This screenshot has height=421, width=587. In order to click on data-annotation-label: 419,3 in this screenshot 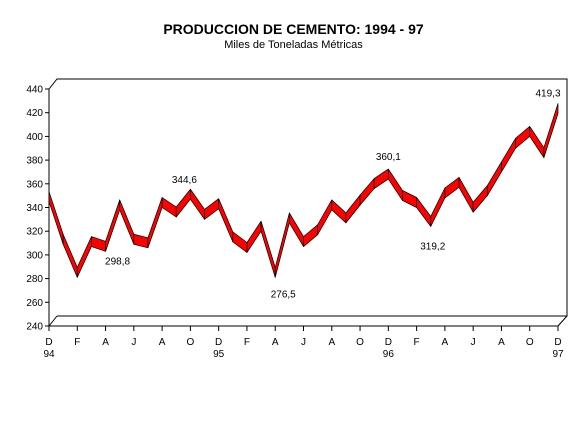, I will do `click(547, 94)`.